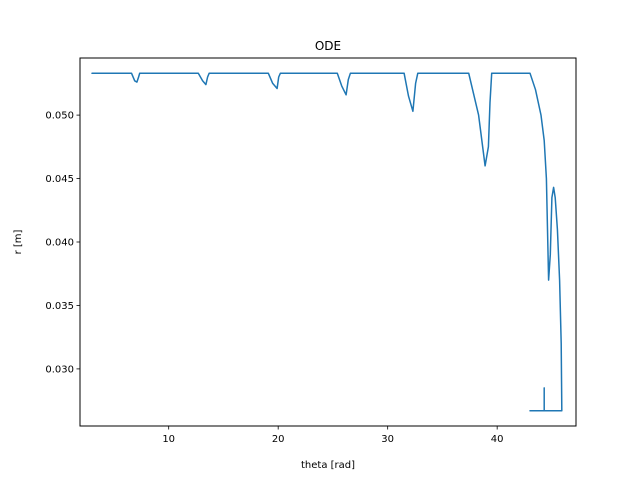  Describe the element at coordinates (278, 439) in the screenshot. I see `x-tick-label: 20` at that location.